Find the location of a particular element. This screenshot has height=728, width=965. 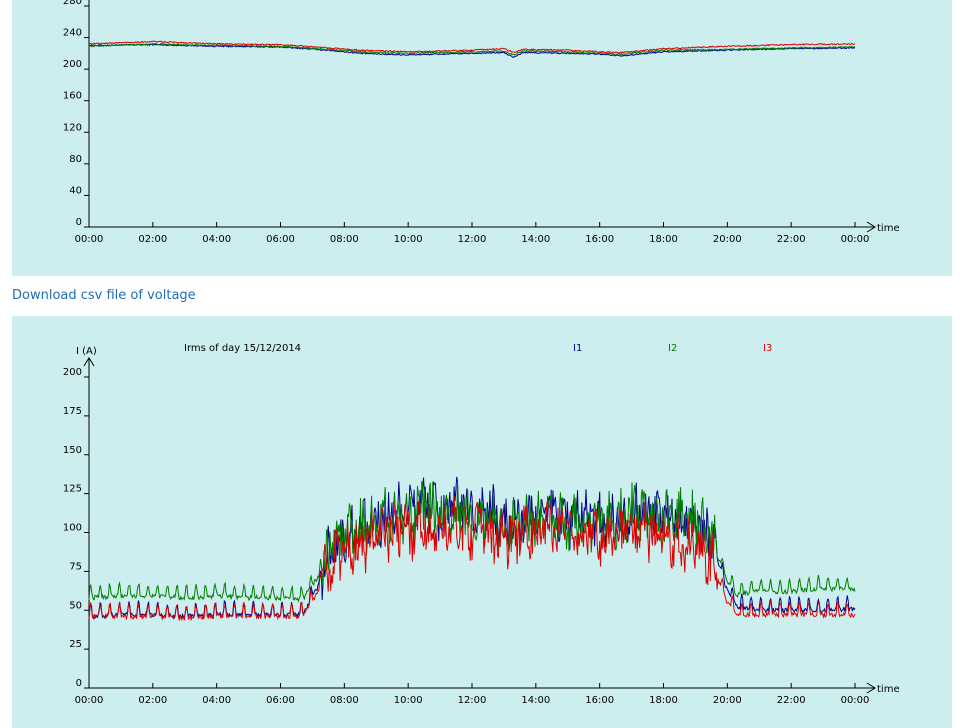

y-tick-label: 125 is located at coordinates (72, 489).